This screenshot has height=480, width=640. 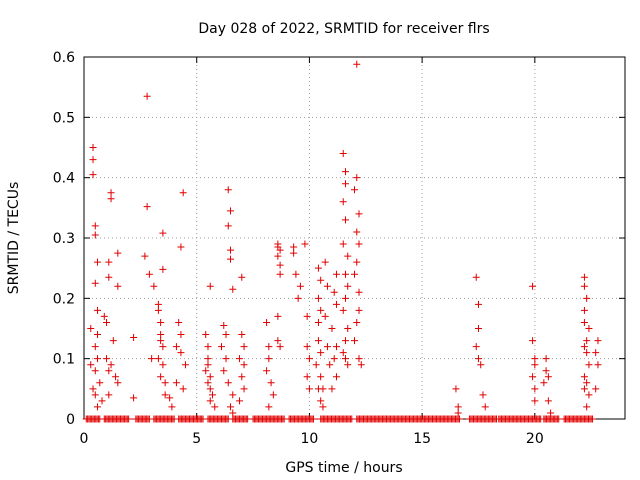 What do you see at coordinates (310, 439) in the screenshot?
I see `x-tick-label: 10` at bounding box center [310, 439].